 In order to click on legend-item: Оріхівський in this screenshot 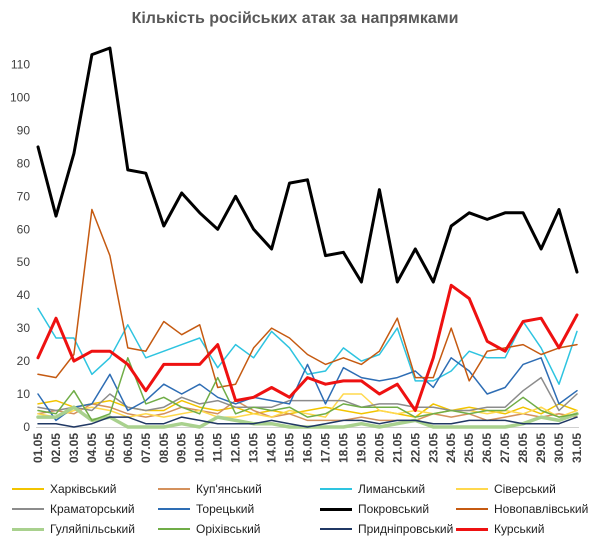, I will do `click(209, 529)`.